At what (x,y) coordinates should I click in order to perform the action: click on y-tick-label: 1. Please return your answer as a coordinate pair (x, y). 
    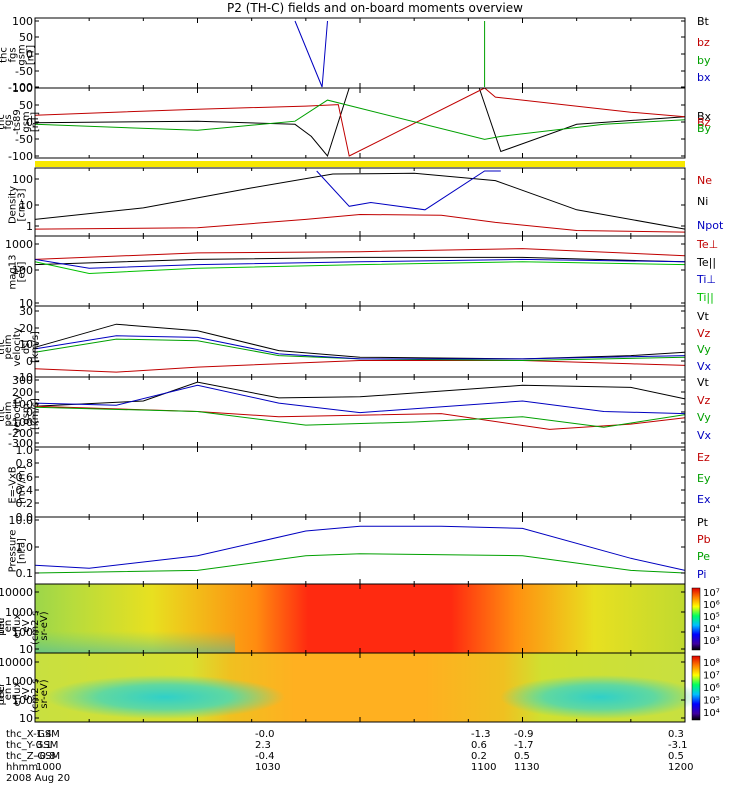
    Looking at the image, I should click on (29, 226).